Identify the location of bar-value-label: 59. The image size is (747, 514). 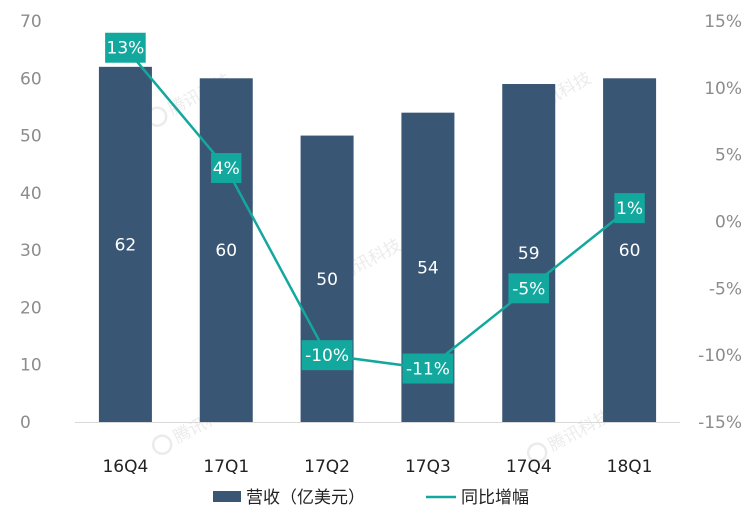
(529, 254).